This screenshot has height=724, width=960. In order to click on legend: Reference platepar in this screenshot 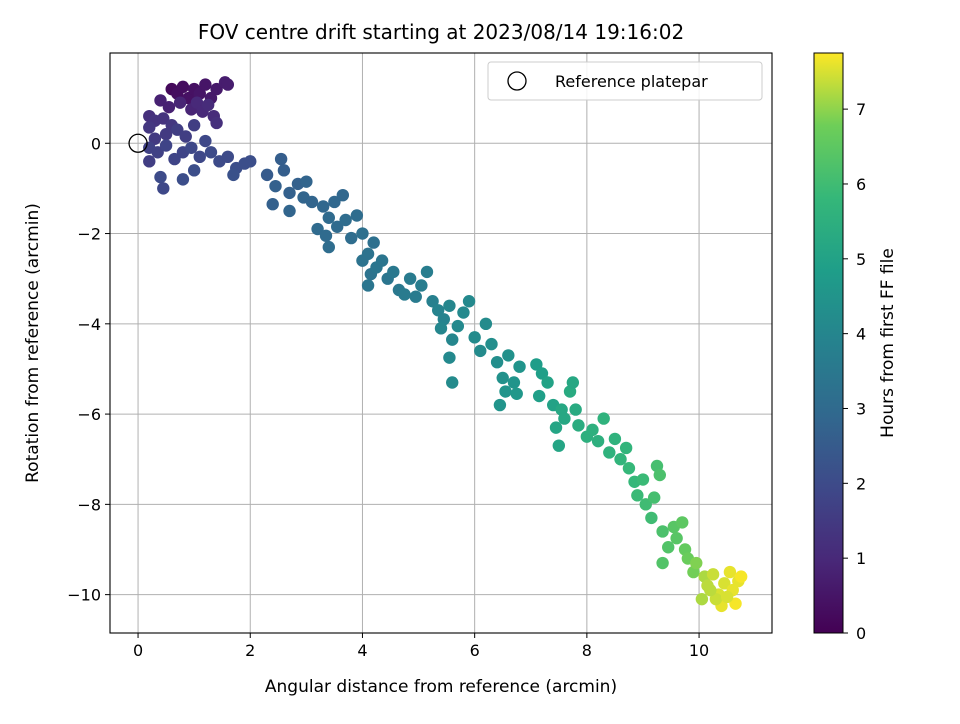, I will do `click(625, 81)`.